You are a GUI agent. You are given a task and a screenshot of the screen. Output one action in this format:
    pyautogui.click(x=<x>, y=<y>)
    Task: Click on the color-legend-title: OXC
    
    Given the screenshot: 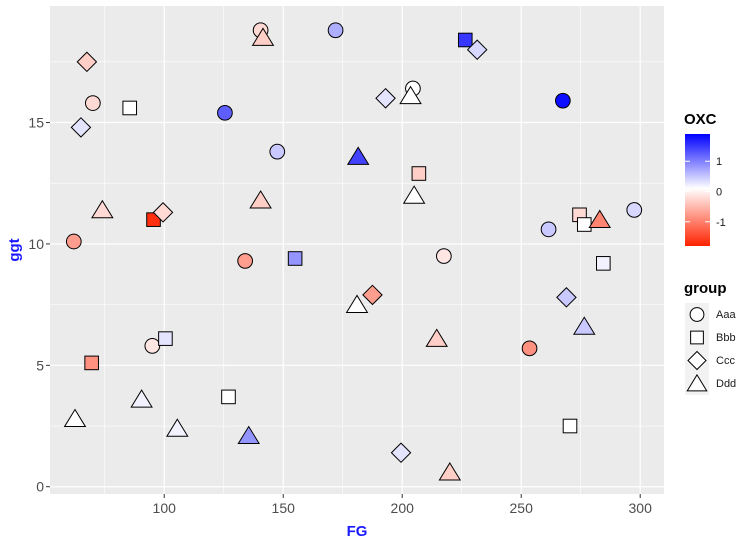 What is the action you would take?
    pyautogui.click(x=700, y=119)
    